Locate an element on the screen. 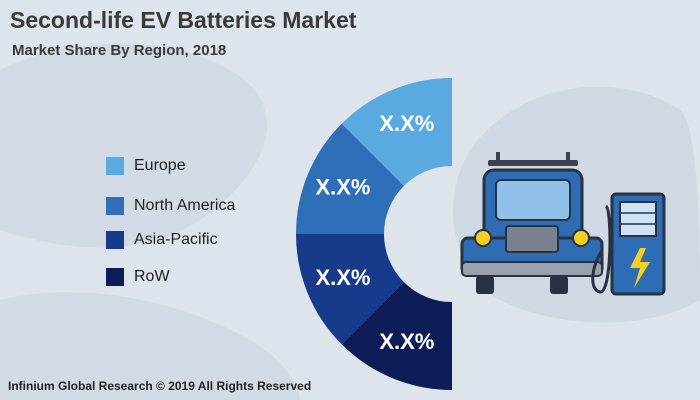 Image resolution: width=700 pixels, height=400 pixels. legend-label: Europe is located at coordinates (160, 165).